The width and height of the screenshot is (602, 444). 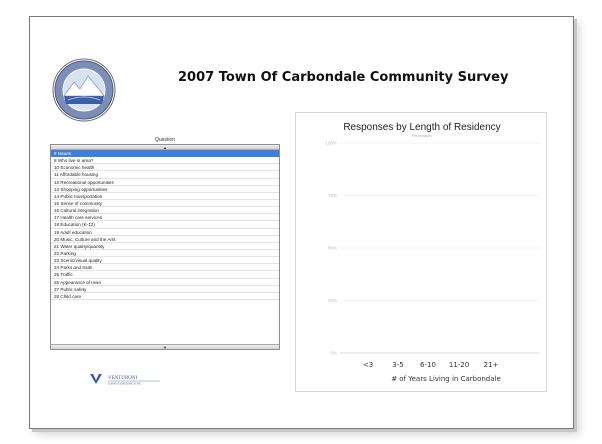 What do you see at coordinates (165, 239) in the screenshot?
I see `question-item: 20 Music, Culture and the Arts` at bounding box center [165, 239].